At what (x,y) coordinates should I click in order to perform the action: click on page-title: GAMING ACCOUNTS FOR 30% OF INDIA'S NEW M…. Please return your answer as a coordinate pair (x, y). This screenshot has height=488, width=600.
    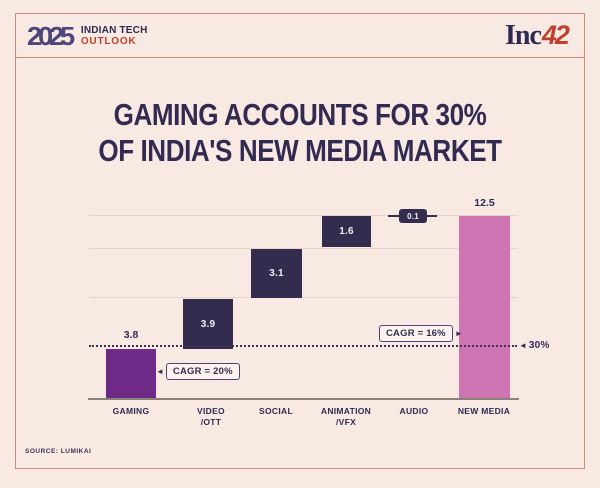
    Looking at the image, I should click on (300, 133).